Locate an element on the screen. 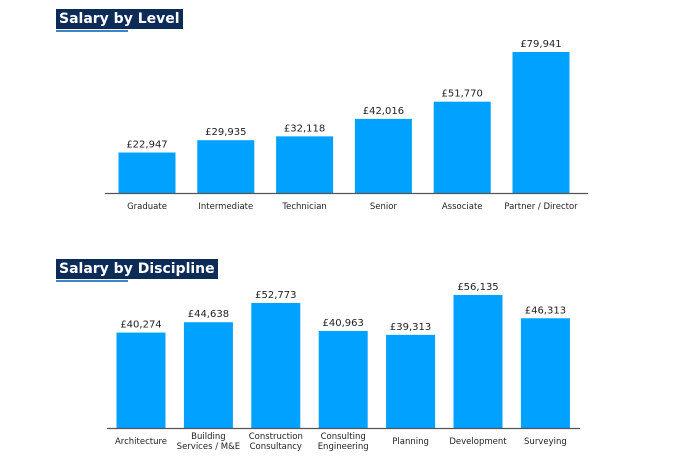 The image size is (680, 462). category-label: Graduate is located at coordinates (147, 207).